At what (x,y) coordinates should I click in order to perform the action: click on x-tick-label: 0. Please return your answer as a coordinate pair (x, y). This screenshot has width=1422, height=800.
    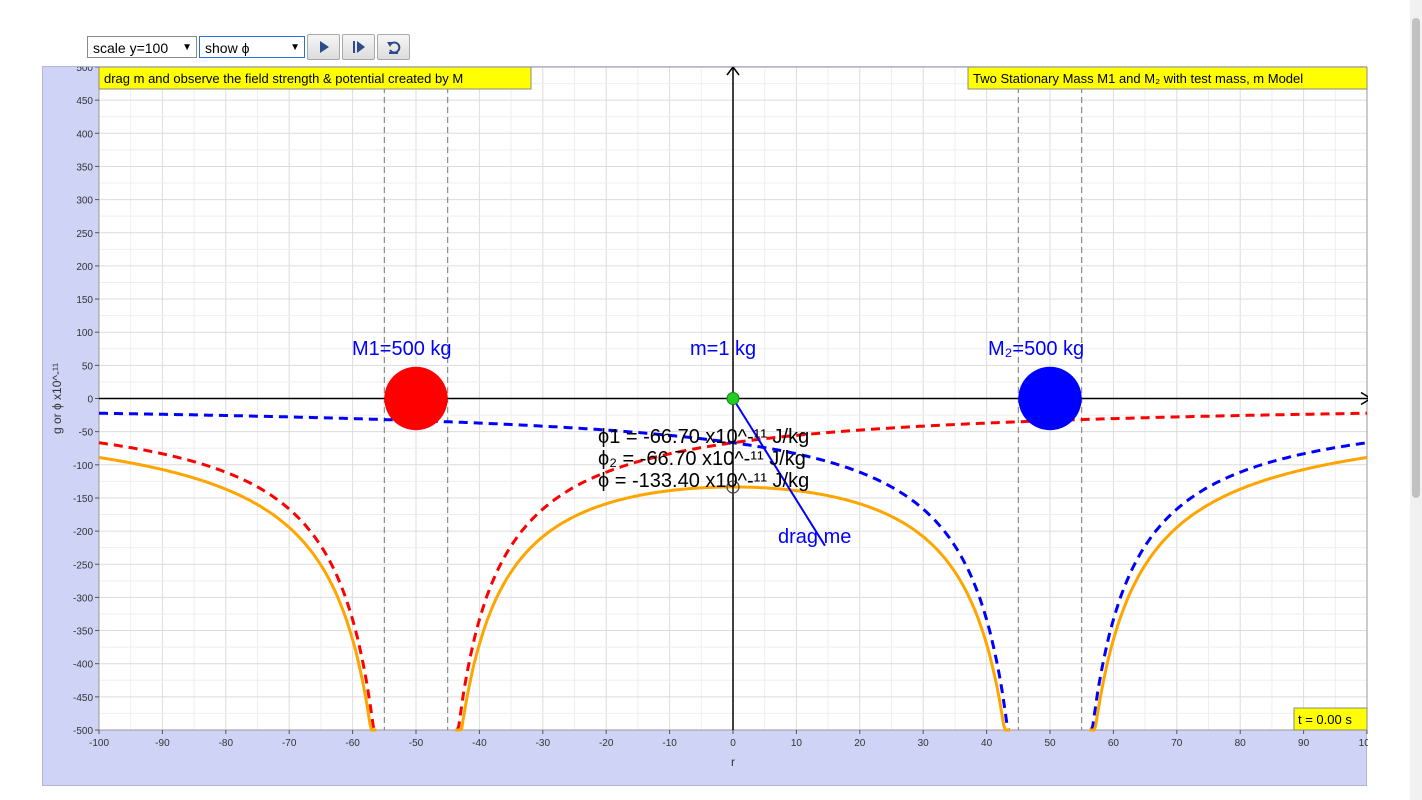
    Looking at the image, I should click on (733, 743).